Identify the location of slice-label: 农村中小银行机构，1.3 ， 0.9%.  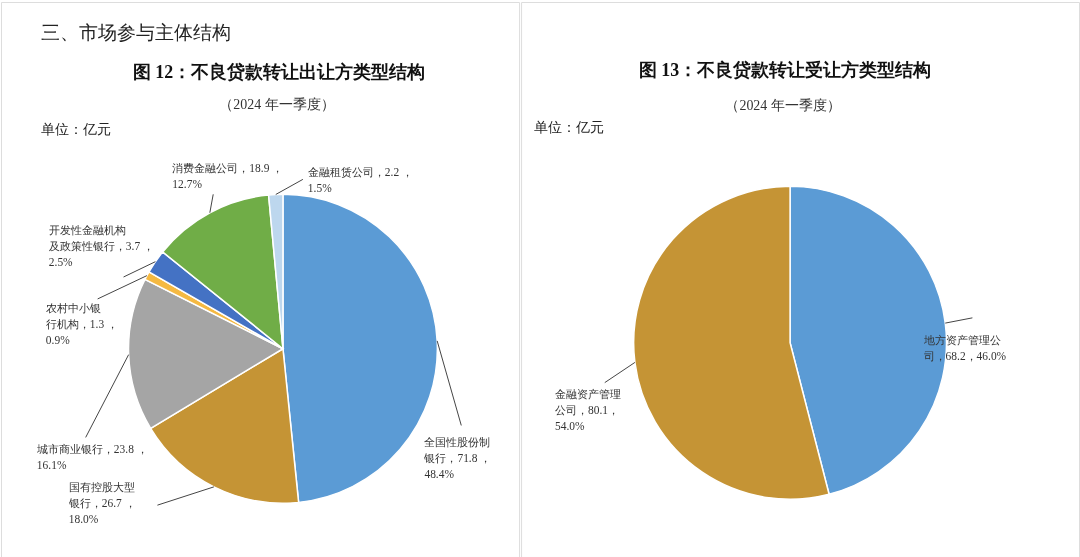
(81, 324).